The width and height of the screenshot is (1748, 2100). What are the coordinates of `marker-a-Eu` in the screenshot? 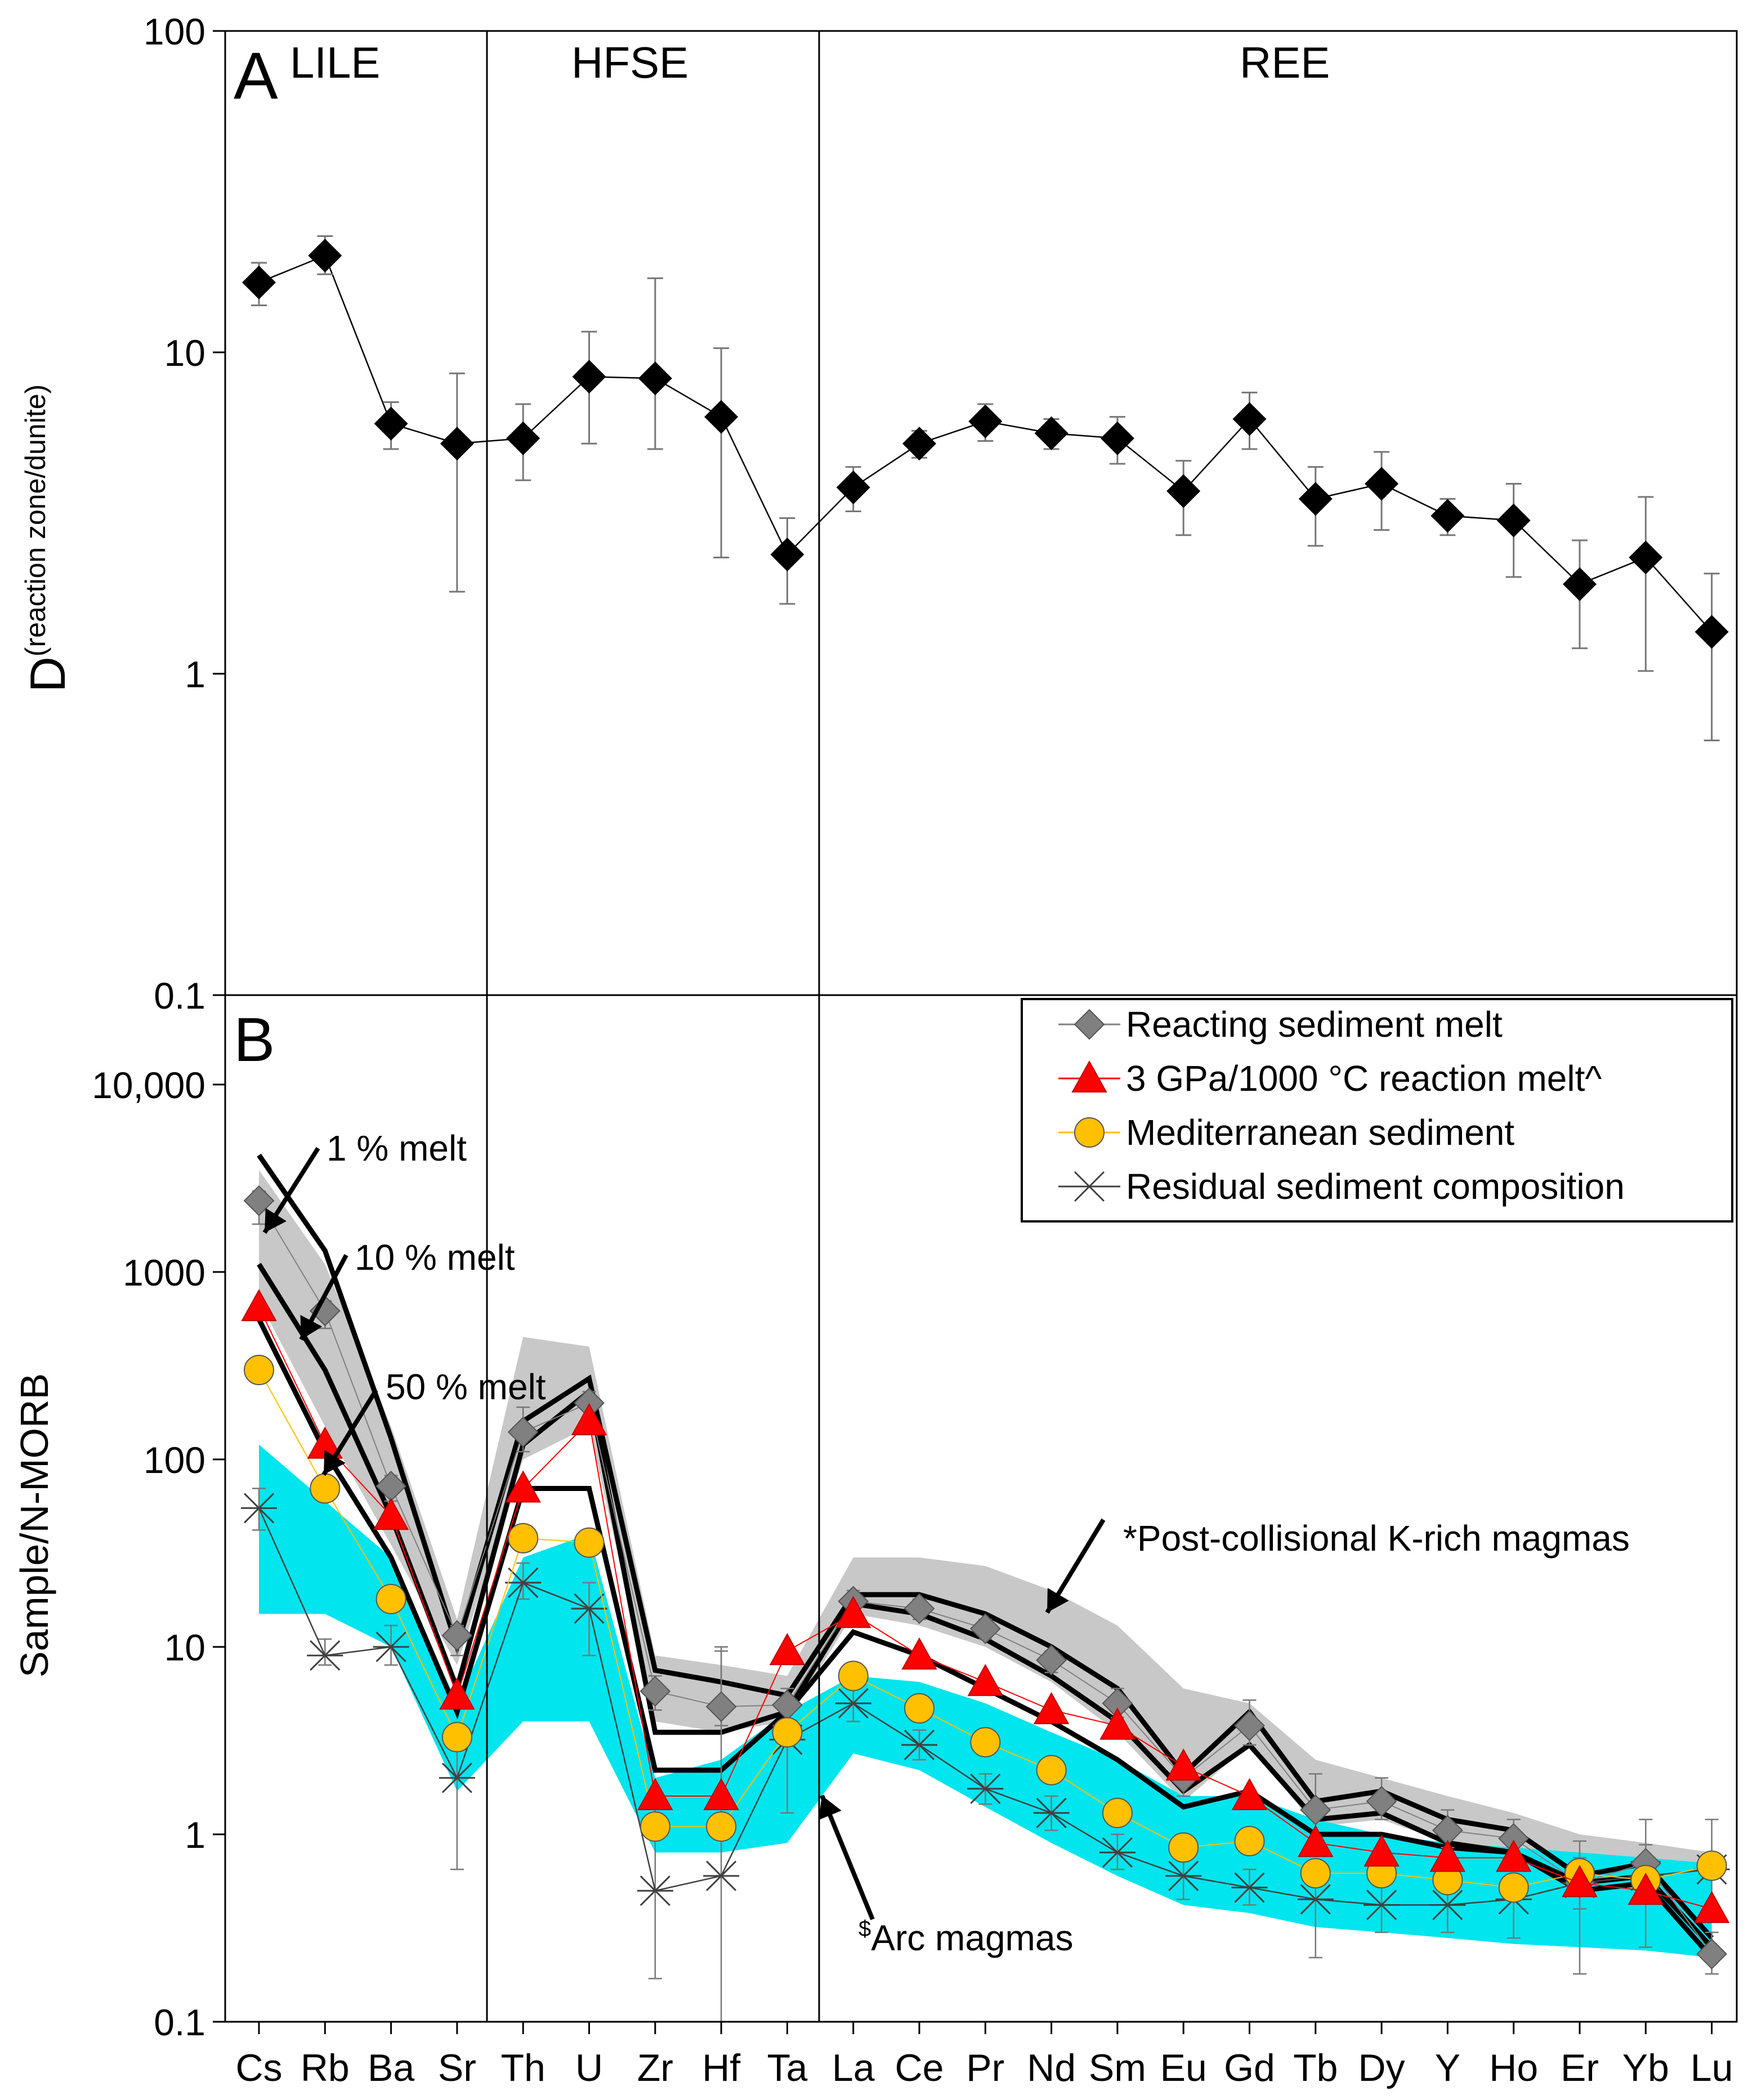 It's located at (1184, 491).